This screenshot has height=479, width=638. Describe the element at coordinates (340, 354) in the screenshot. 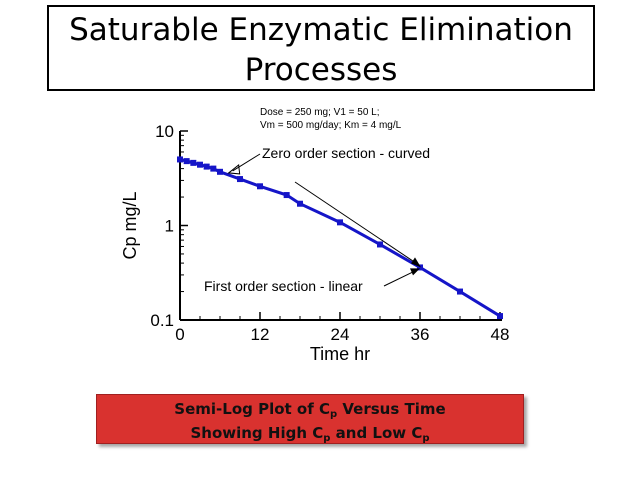

I see `x-axis-label: Time hr` at that location.